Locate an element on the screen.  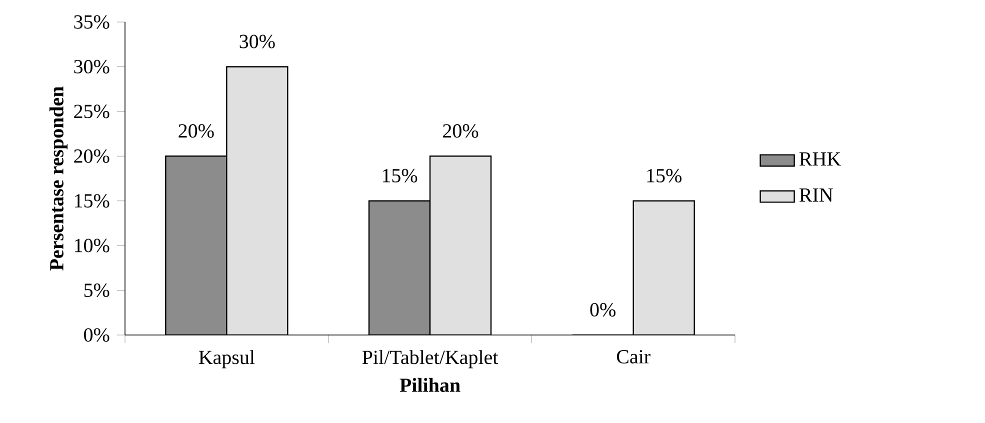
y-tick-label: 0% is located at coordinates (97, 335).